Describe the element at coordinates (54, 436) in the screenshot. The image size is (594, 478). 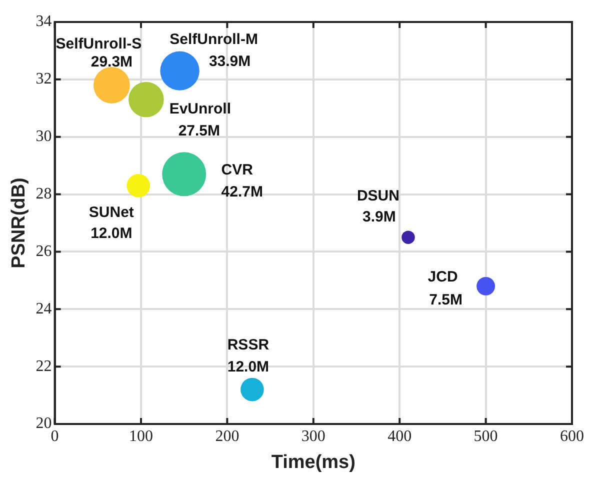
I see `x-tick-label: 0` at that location.